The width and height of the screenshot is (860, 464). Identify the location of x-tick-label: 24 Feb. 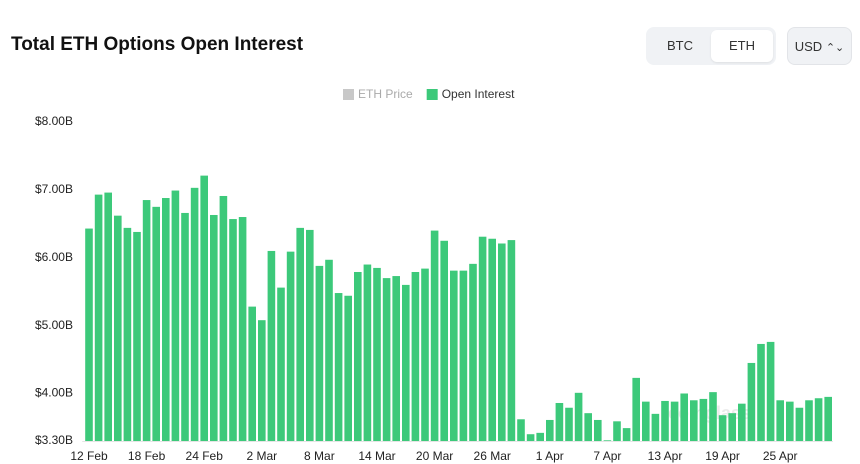
(205, 456).